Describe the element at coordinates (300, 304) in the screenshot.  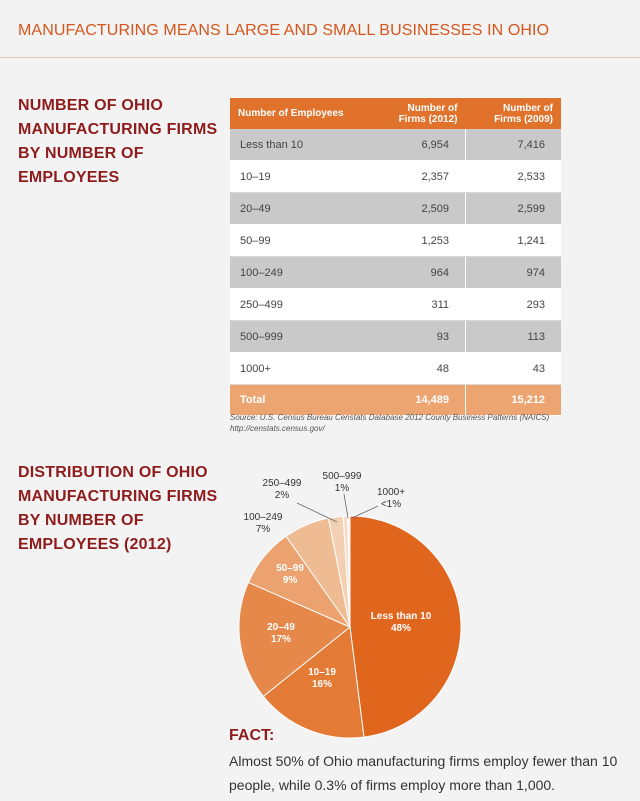
I see `row-label: 250–499` at that location.